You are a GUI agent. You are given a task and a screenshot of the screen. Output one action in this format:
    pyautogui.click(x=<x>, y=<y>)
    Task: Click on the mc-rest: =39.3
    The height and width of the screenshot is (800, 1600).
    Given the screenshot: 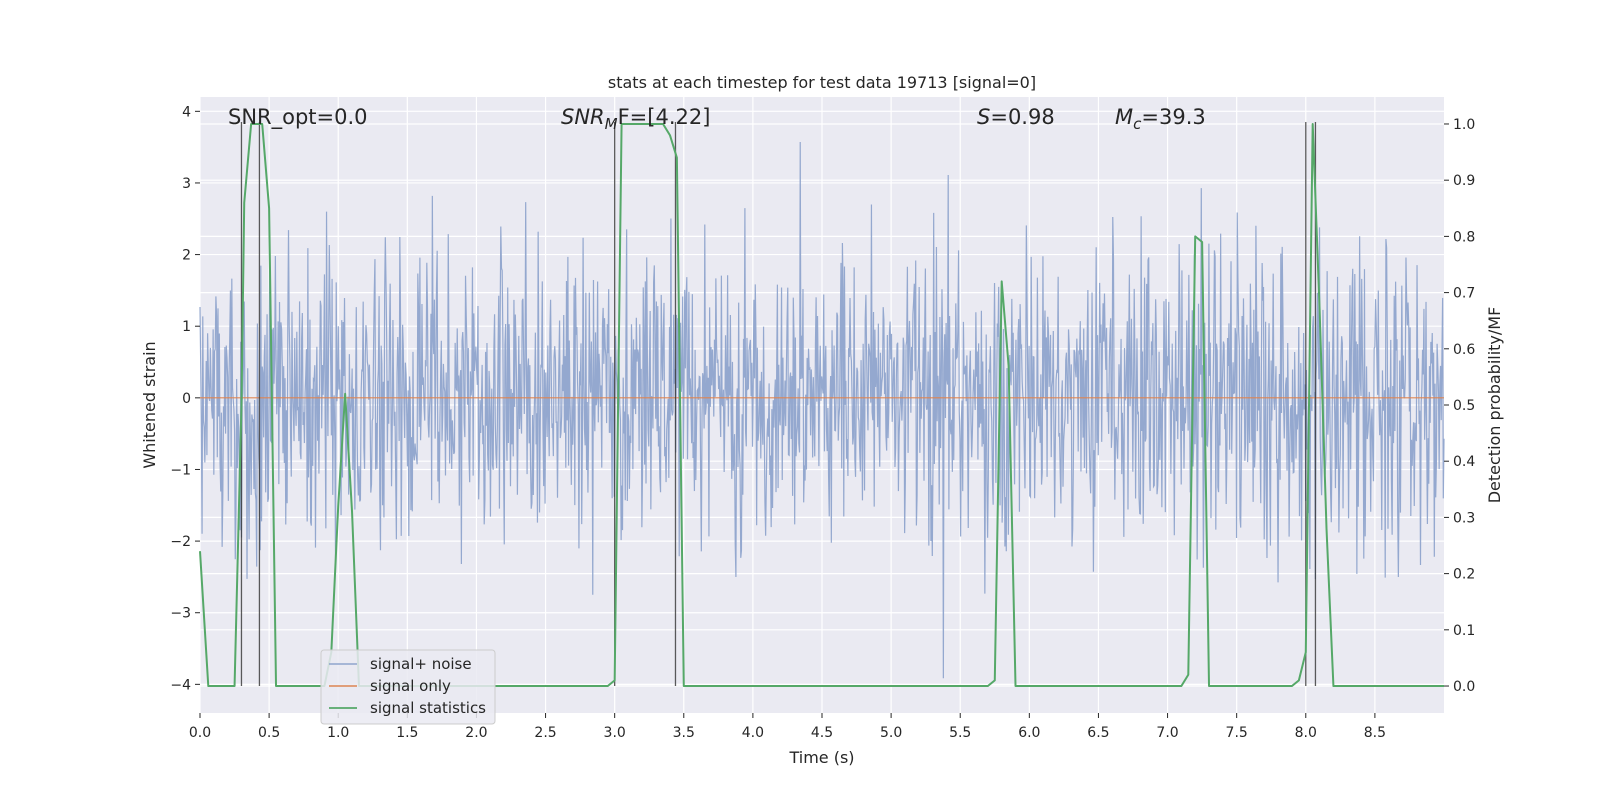 What is the action you would take?
    pyautogui.click(x=1173, y=117)
    